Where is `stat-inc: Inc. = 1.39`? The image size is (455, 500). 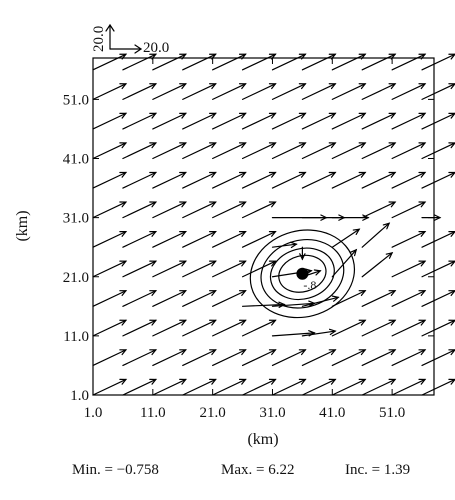
stat-inc: Inc. = 1.39 is located at coordinates (377, 470).